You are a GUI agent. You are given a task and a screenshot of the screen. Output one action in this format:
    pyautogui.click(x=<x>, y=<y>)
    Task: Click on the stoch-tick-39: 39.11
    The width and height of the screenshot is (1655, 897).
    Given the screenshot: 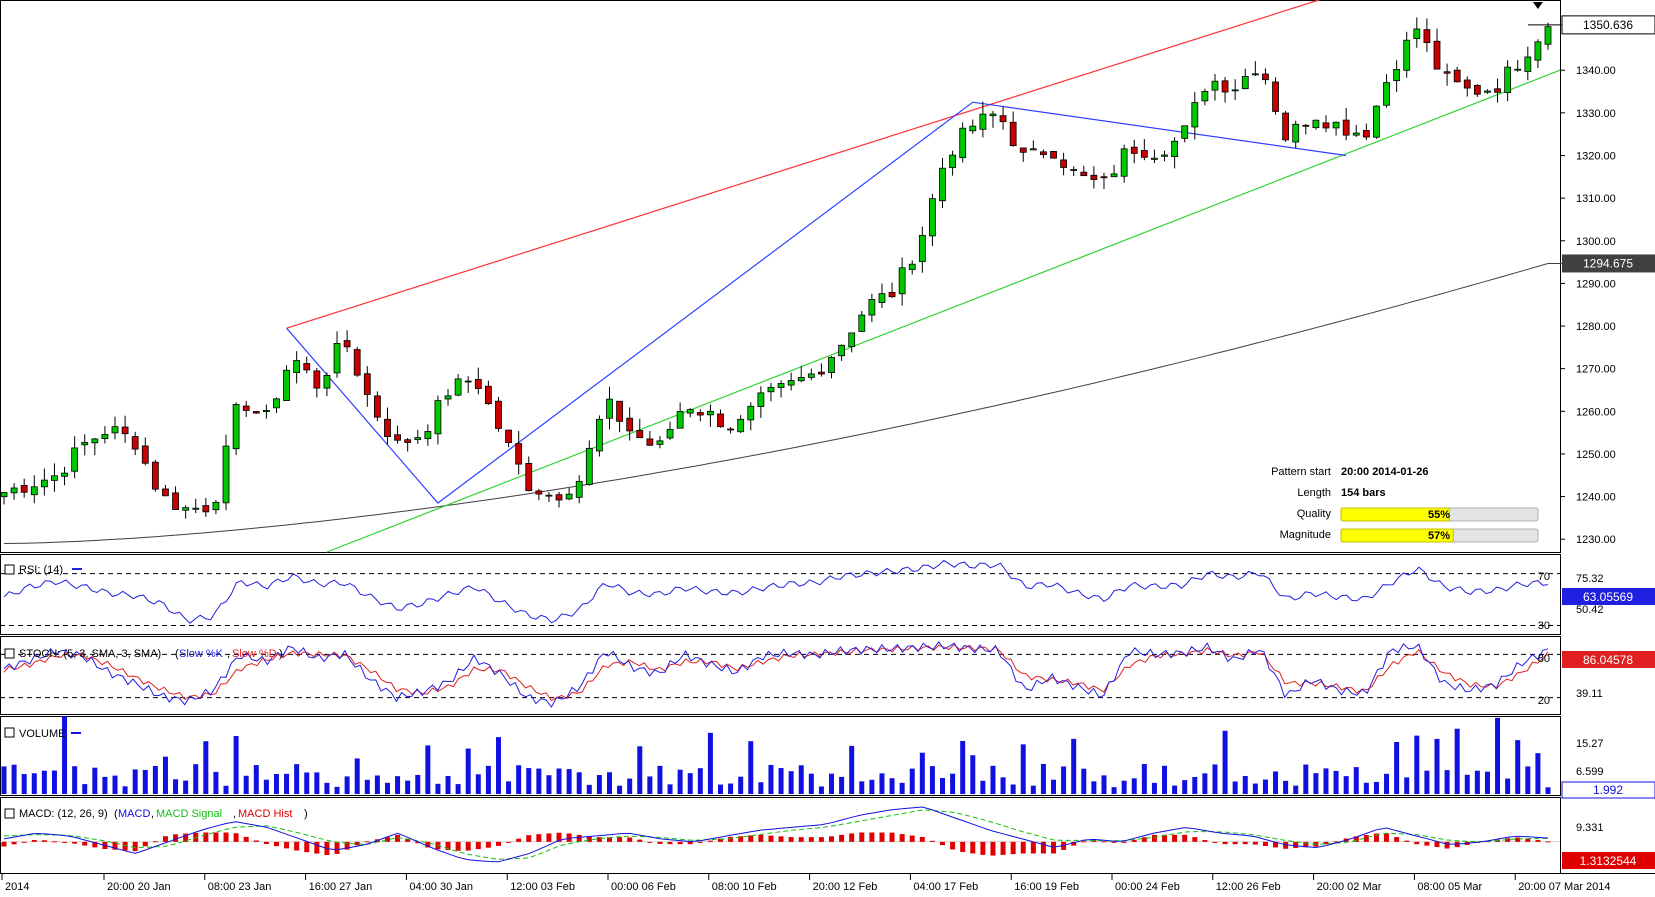 What is the action you would take?
    pyautogui.click(x=1589, y=694)
    